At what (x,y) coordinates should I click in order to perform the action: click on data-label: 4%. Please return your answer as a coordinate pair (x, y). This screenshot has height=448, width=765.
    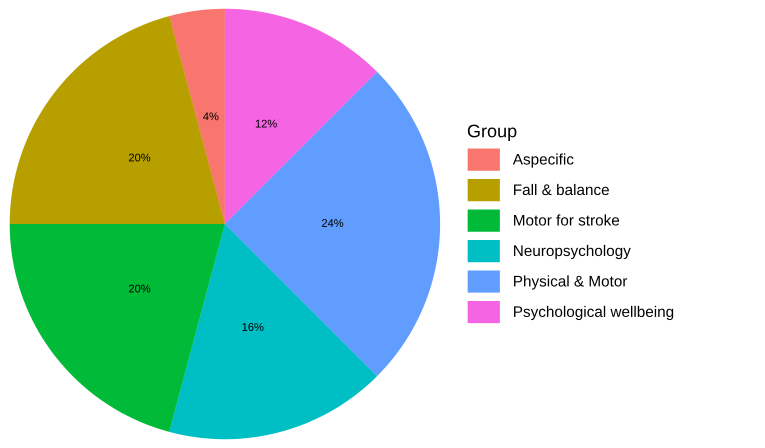
    Looking at the image, I should click on (210, 116).